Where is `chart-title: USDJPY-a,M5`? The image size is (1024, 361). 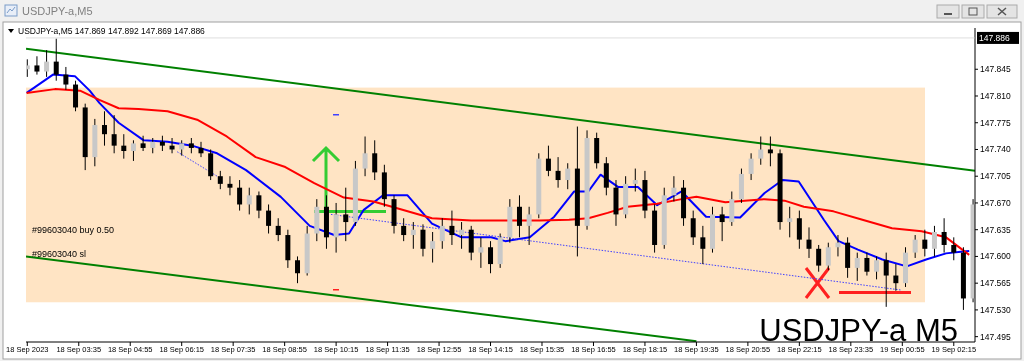 chart-title: USDJPY-a,M5 is located at coordinates (57, 11).